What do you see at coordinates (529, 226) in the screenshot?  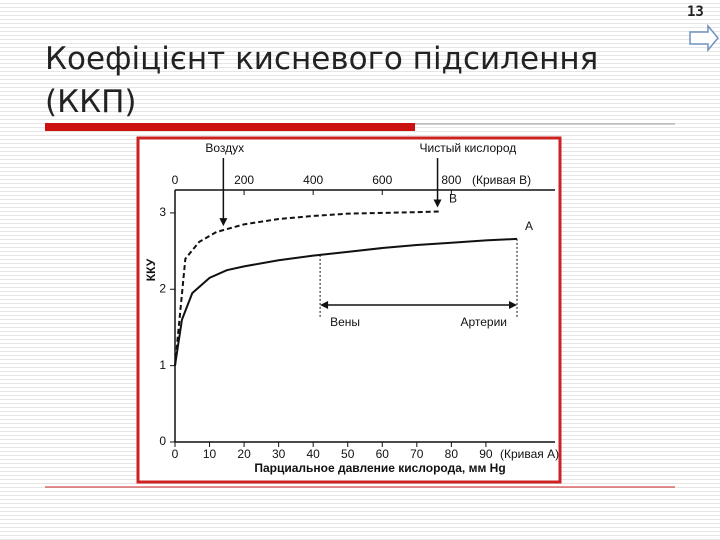 I see `series-label: A` at bounding box center [529, 226].